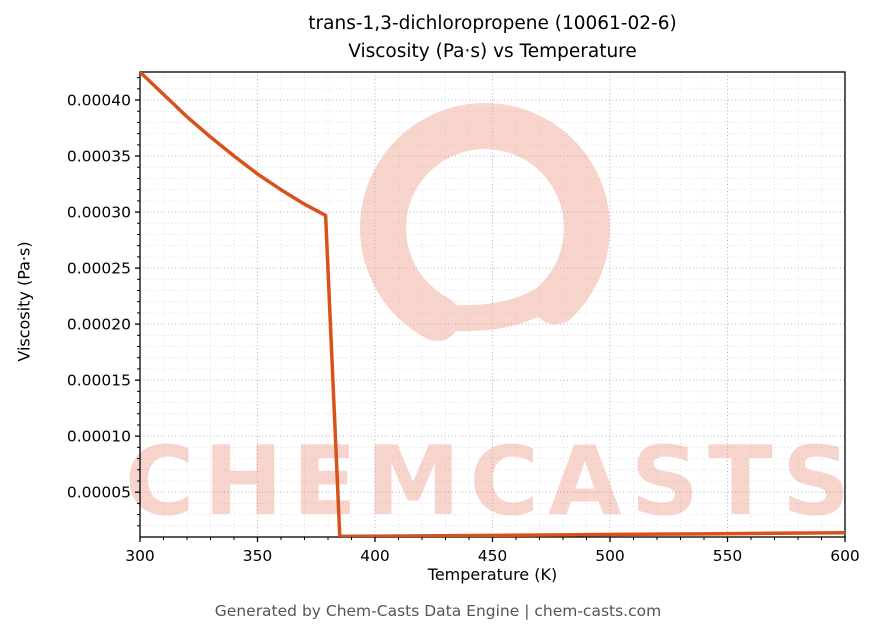 The image size is (876, 644). I want to click on svg-text: 0.00035, so click(99, 157).